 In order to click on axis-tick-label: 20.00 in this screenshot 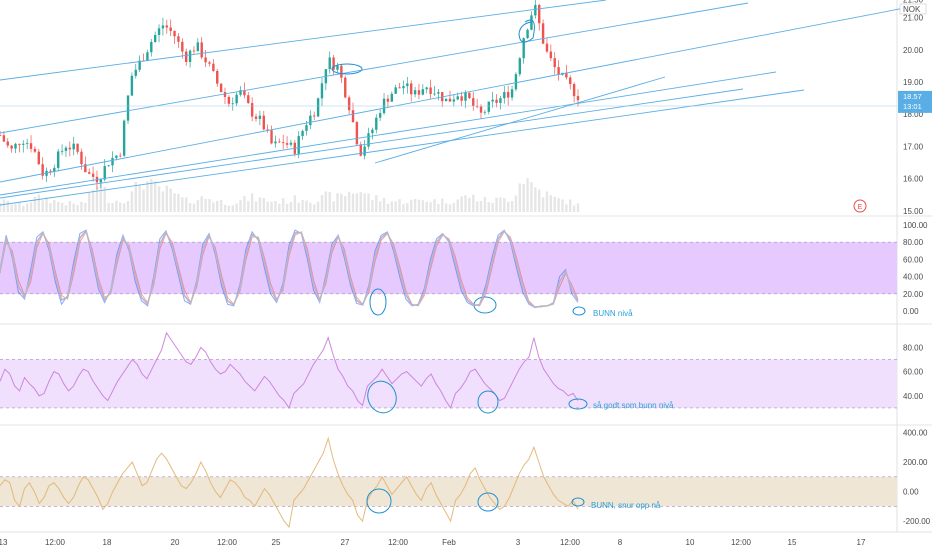, I will do `click(913, 294)`.